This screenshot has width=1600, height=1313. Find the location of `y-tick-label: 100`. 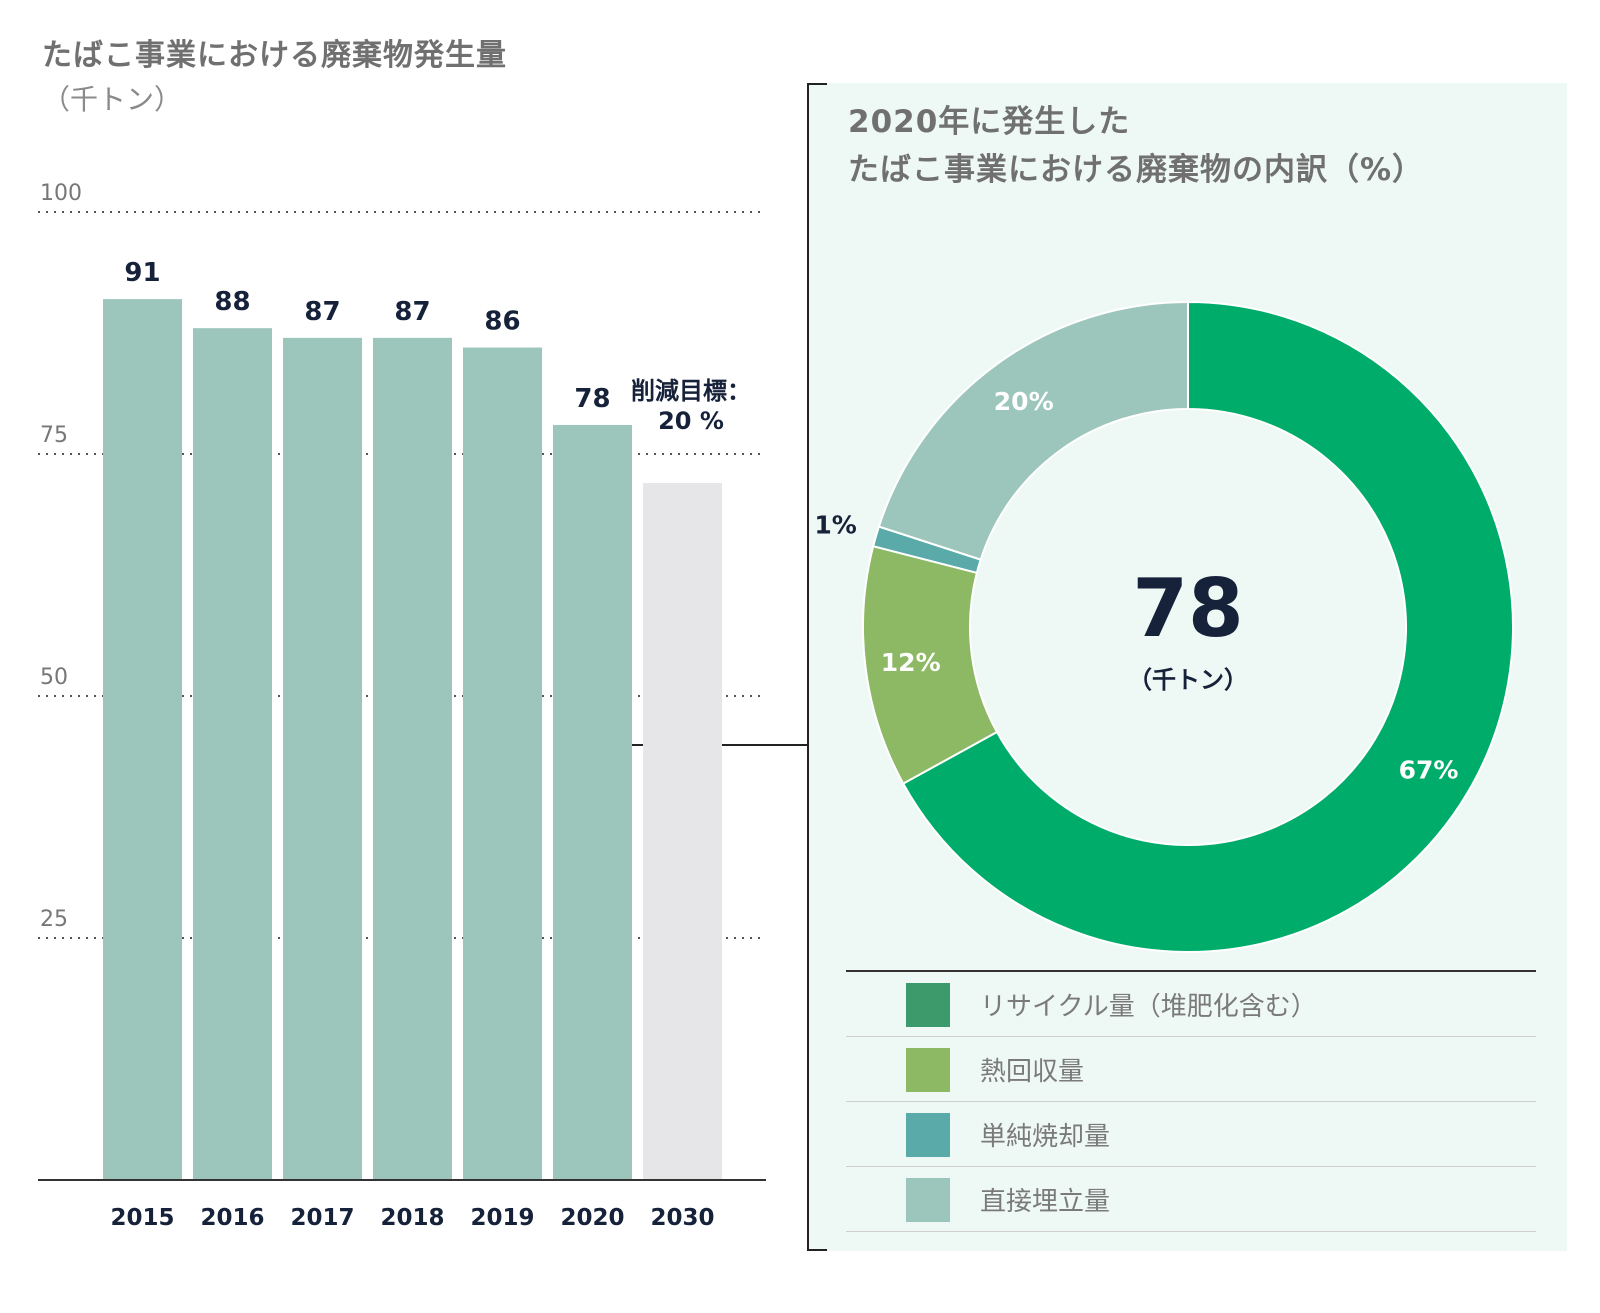

y-tick-label: 100 is located at coordinates (61, 193).